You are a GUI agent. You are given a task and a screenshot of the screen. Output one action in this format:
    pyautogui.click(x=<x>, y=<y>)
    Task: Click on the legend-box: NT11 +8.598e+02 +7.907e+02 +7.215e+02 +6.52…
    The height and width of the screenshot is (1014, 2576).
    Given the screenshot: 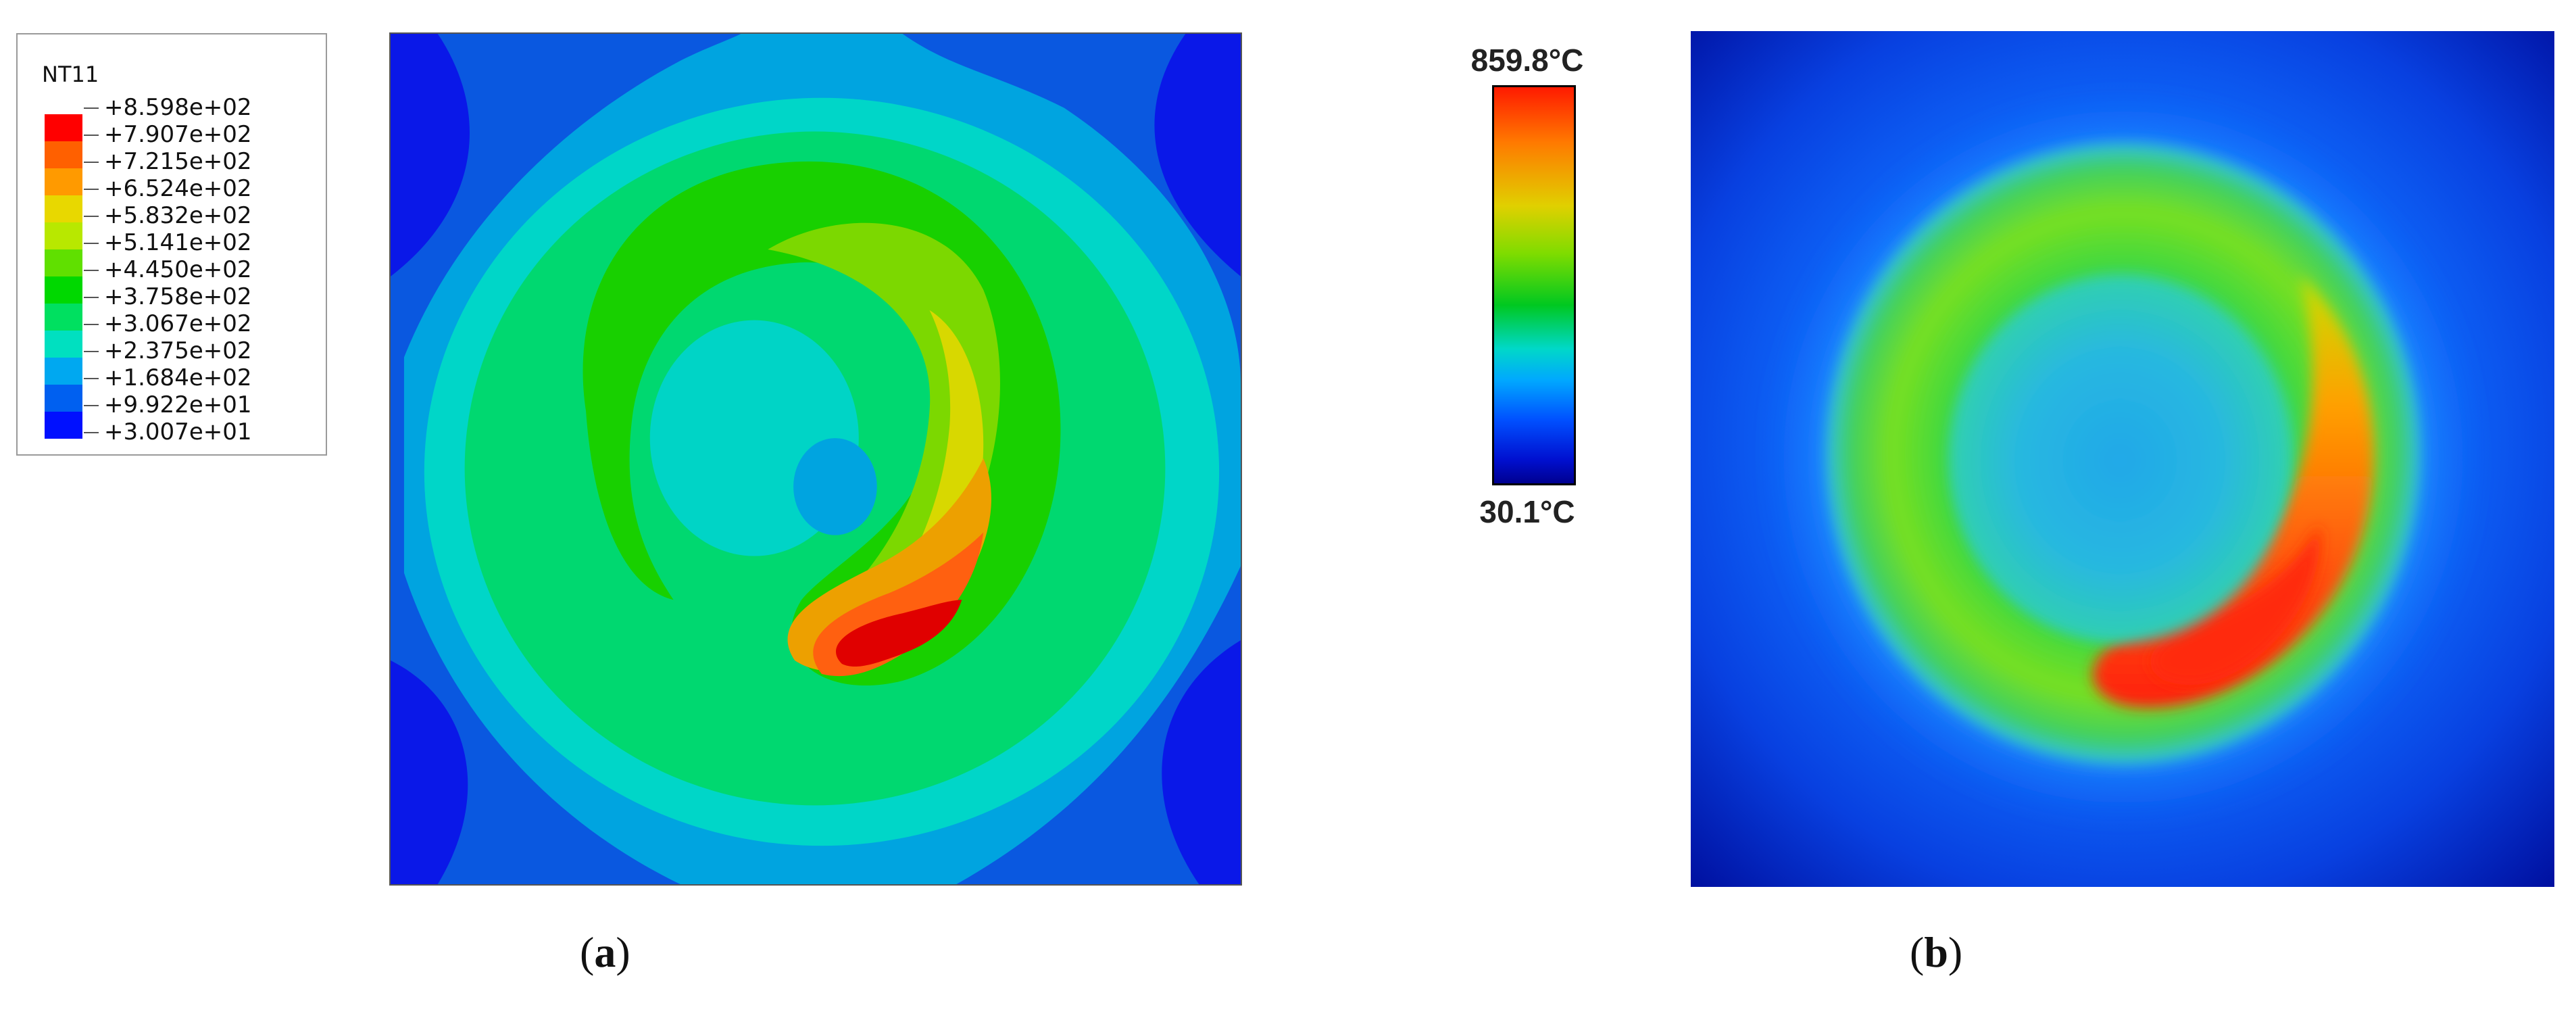 What is the action you would take?
    pyautogui.click(x=171, y=245)
    